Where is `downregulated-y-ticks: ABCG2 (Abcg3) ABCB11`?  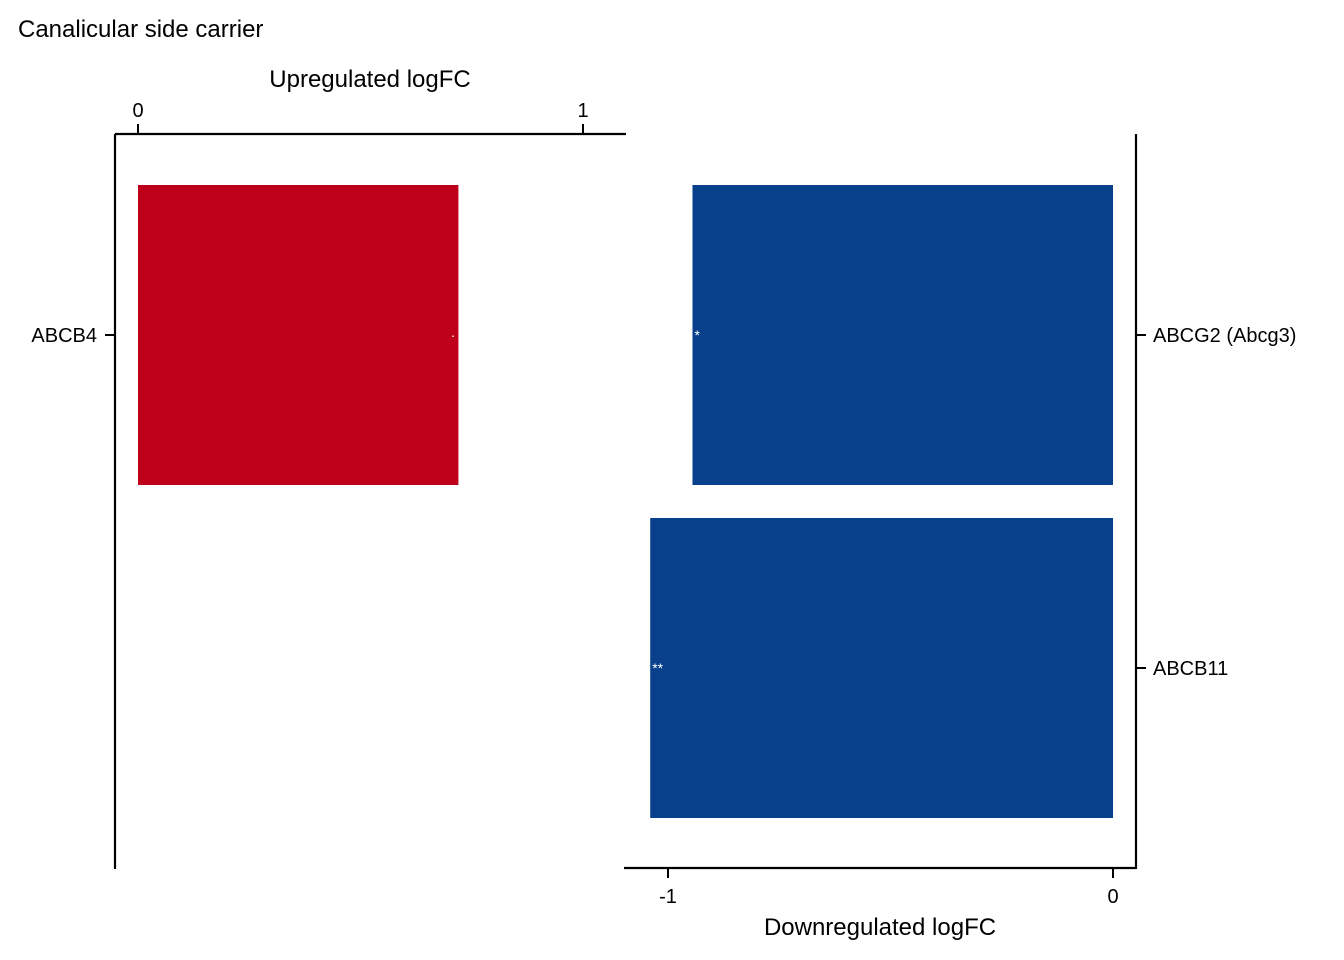 downregulated-y-ticks: ABCG2 (Abcg3) ABCB11 is located at coordinates (1216, 502).